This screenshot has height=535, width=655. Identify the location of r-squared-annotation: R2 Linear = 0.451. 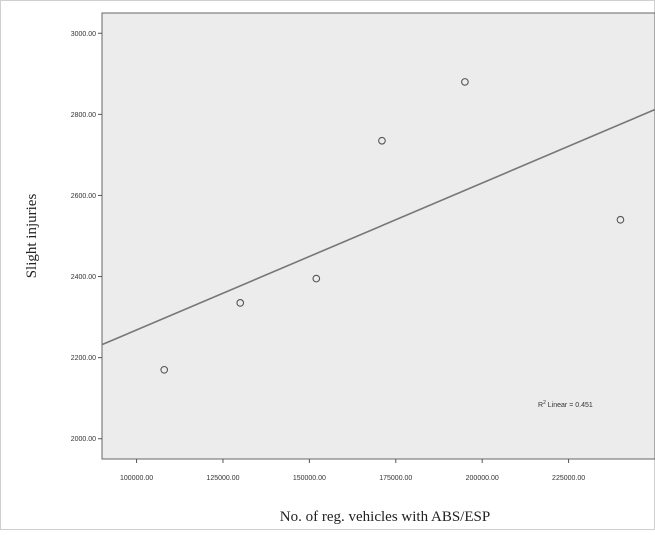
(565, 404).